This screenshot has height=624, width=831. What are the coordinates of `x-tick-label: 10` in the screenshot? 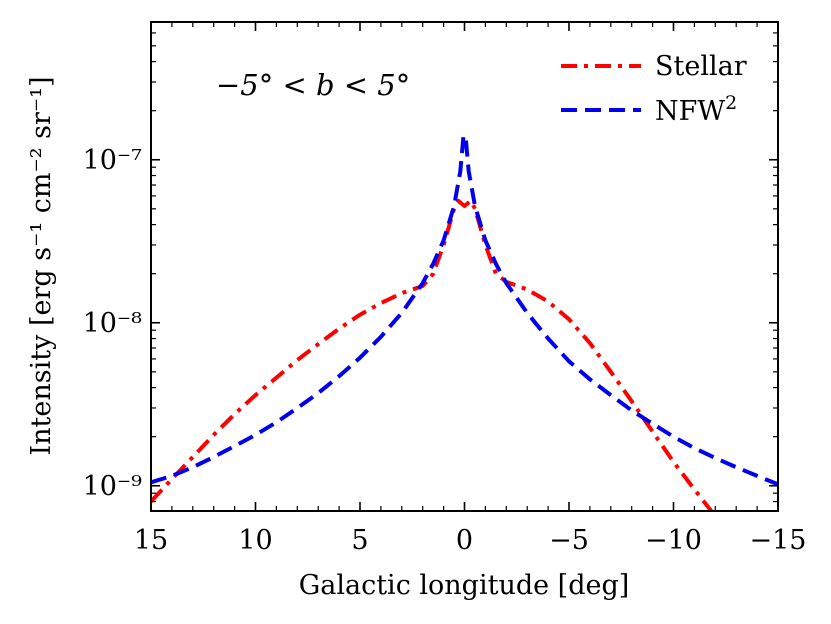 It's located at (255, 540).